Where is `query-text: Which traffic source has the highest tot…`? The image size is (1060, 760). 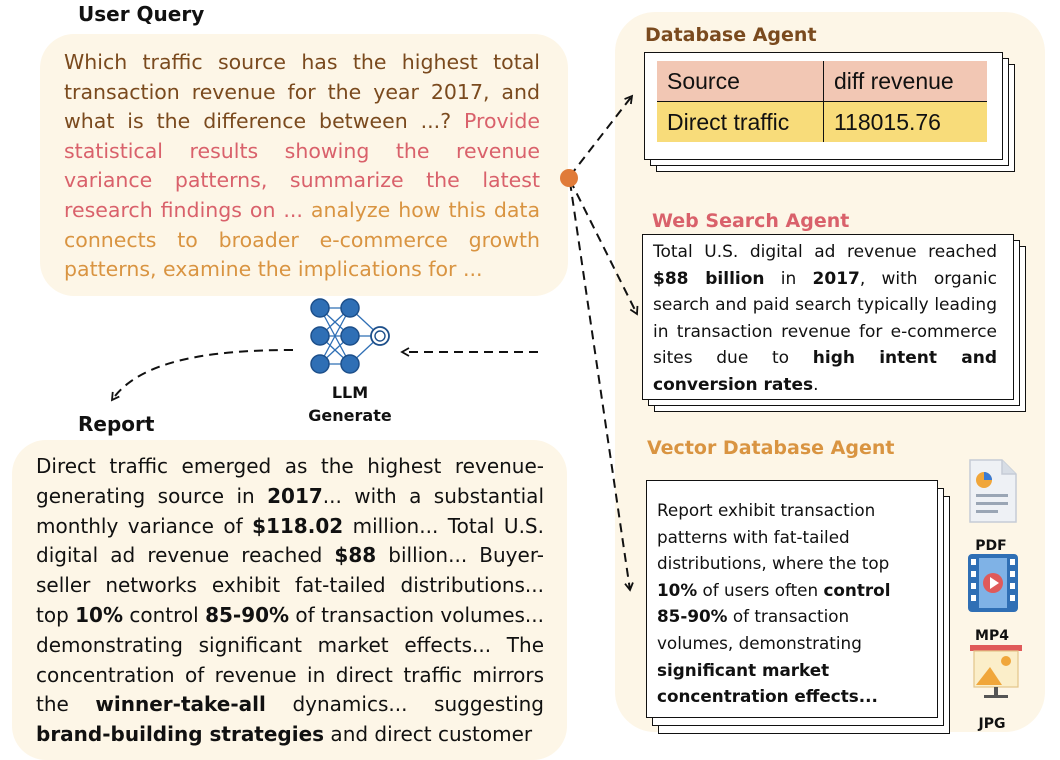
query-text: Which traffic source has the highest tot… is located at coordinates (302, 166).